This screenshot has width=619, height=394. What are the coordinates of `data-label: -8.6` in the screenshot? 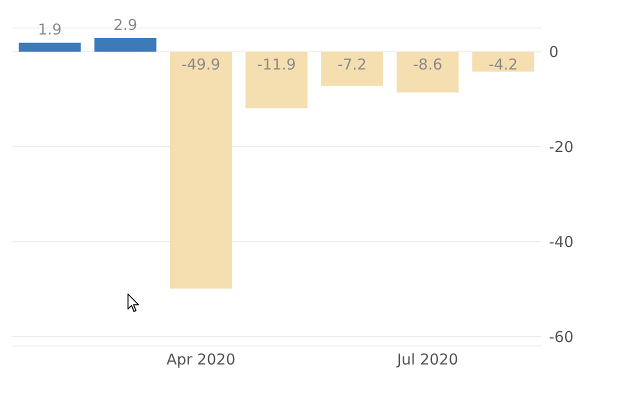 It's located at (427, 65).